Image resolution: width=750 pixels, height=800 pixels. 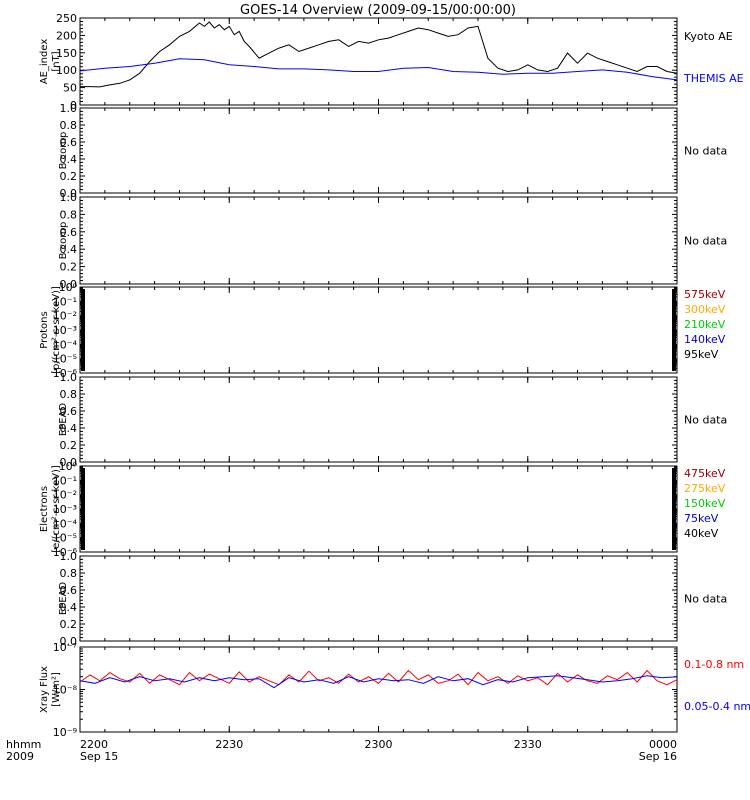 I want to click on y-axis-label: Electrons, so click(x=44, y=509).